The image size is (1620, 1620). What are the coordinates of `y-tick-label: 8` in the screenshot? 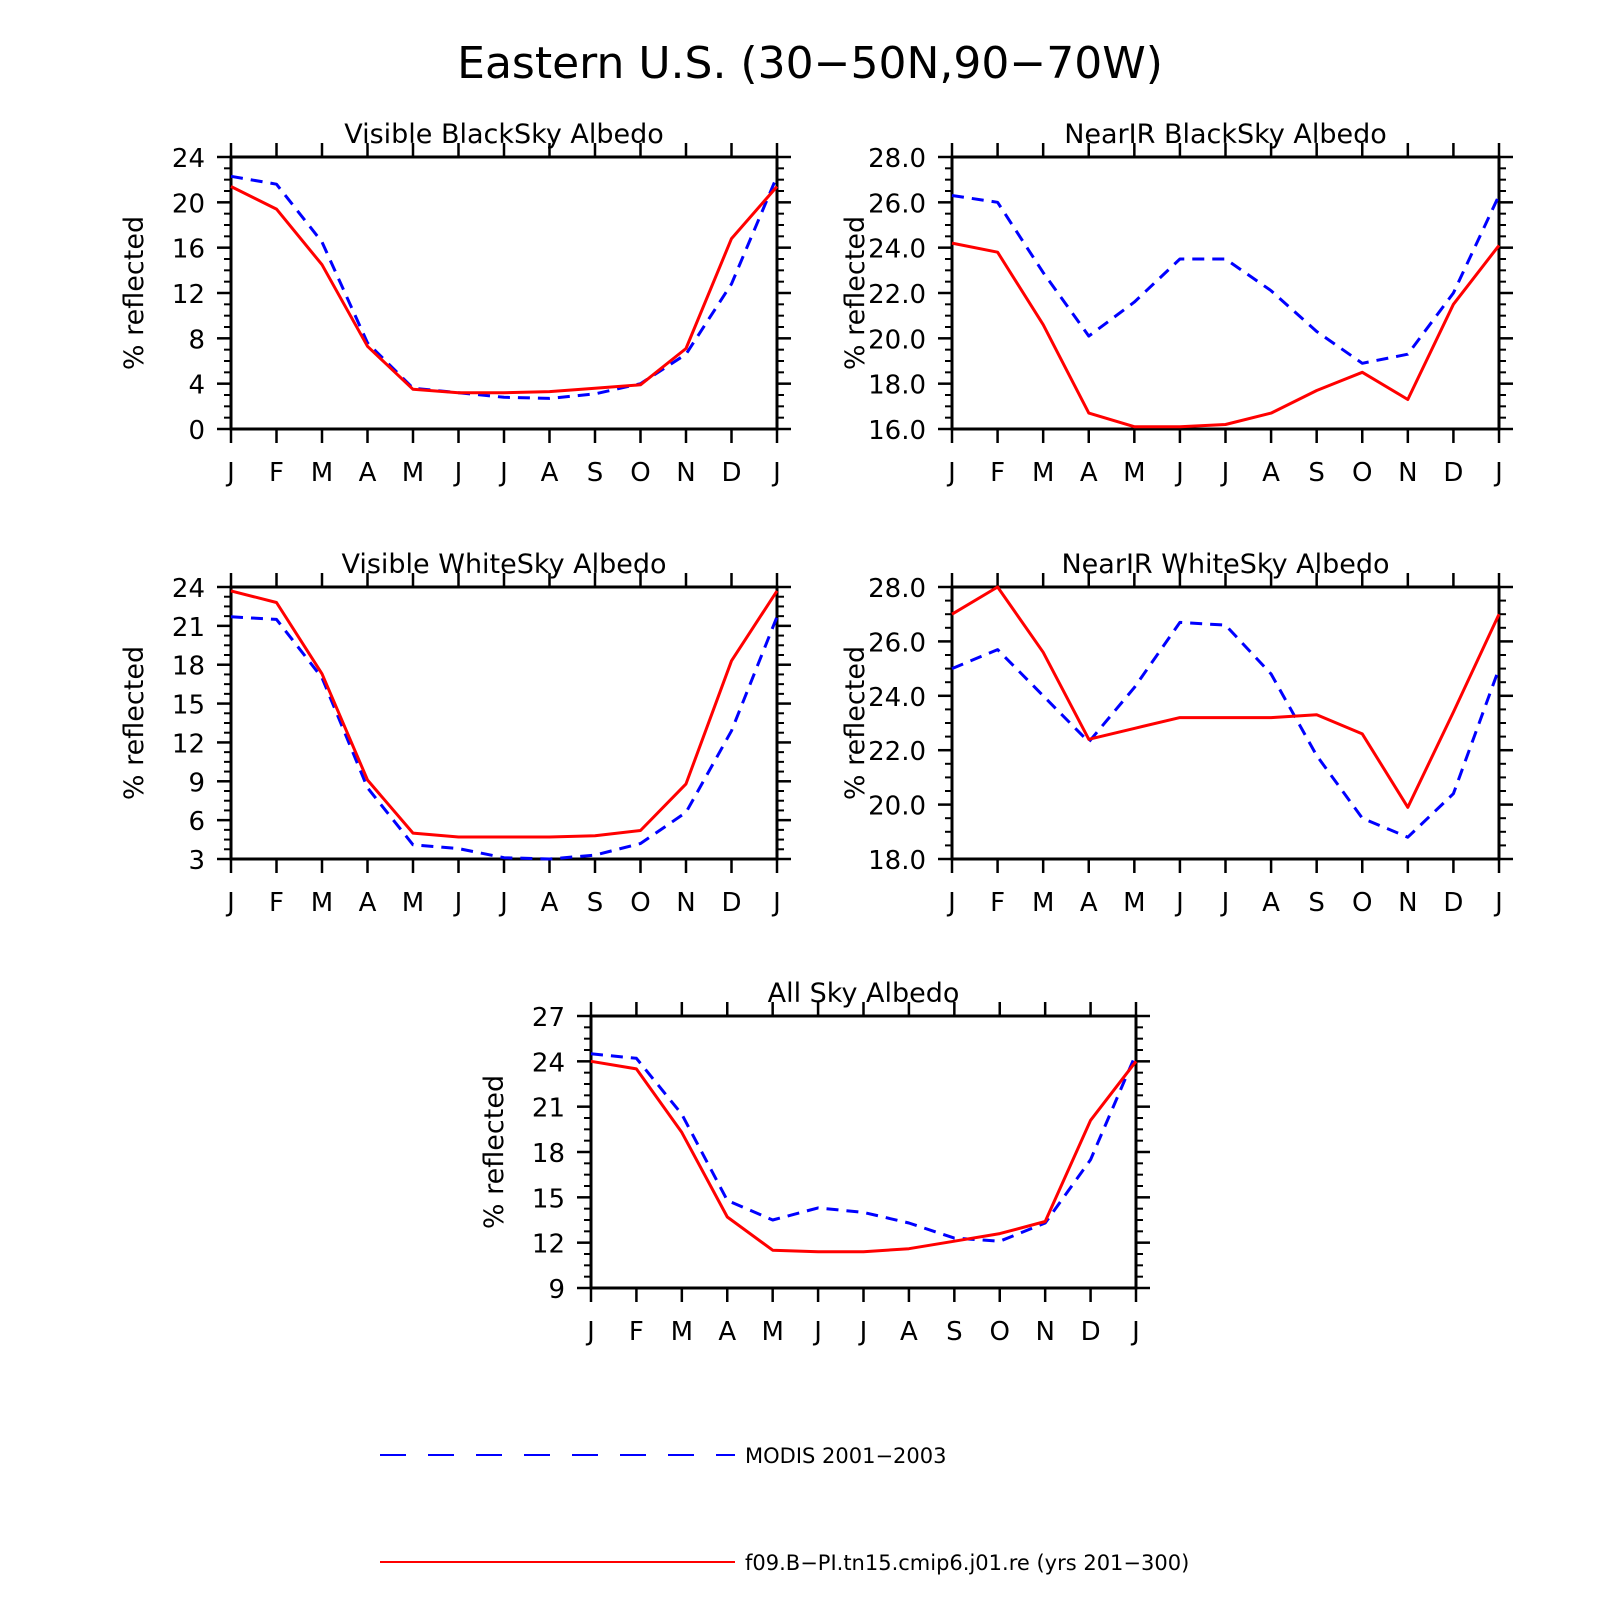 It's located at (196, 340).